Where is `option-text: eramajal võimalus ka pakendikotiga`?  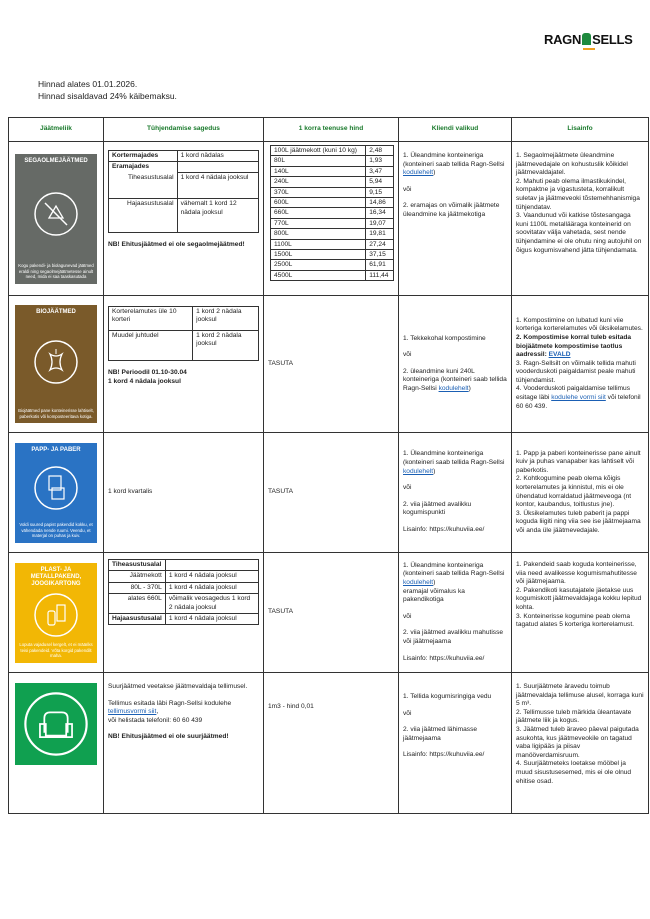 option-text: eramajal võimalus ka pakendikotiga is located at coordinates (434, 595).